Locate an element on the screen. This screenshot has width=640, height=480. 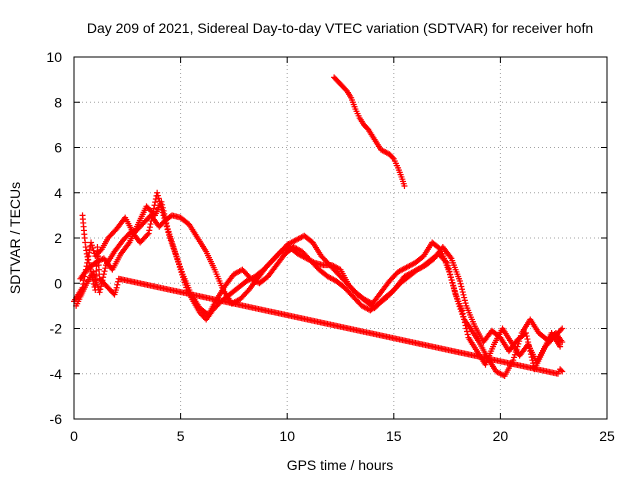
x-axis-label: GPS time / hours is located at coordinates (340, 465).